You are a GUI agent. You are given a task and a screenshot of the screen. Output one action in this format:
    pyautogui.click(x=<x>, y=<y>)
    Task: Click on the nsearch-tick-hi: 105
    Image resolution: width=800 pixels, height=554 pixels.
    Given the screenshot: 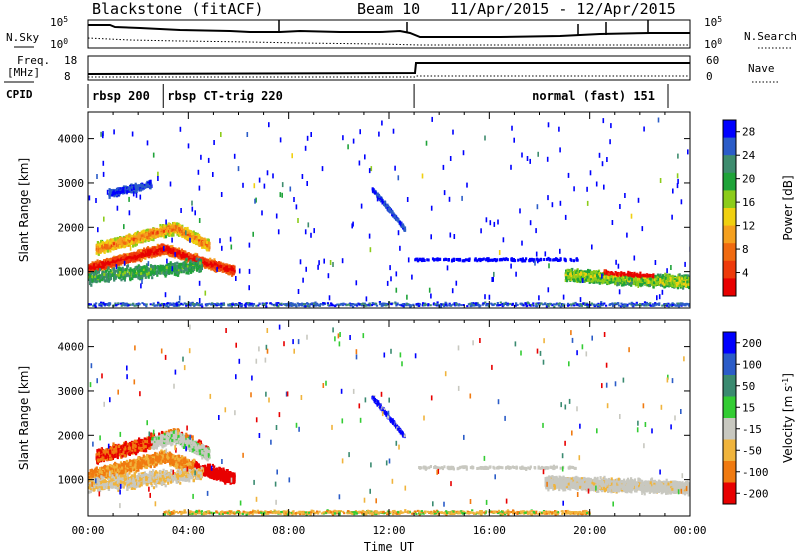 What is the action you would take?
    pyautogui.click(x=713, y=22)
    